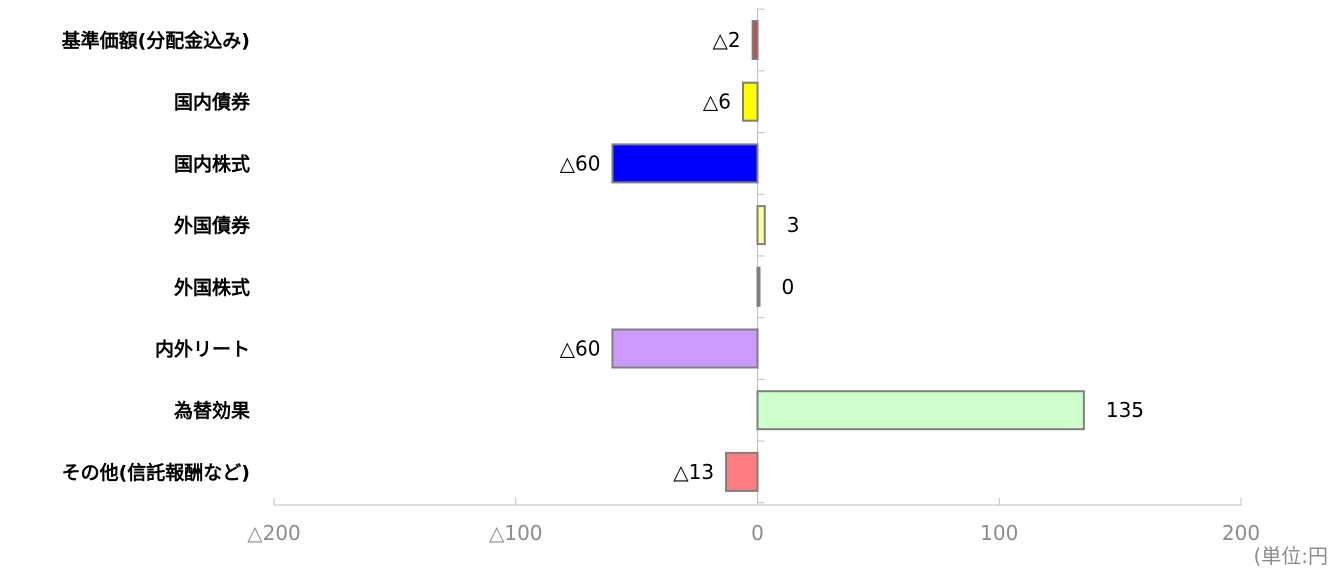  I want to click on category-label: 外国債券, so click(212, 225).